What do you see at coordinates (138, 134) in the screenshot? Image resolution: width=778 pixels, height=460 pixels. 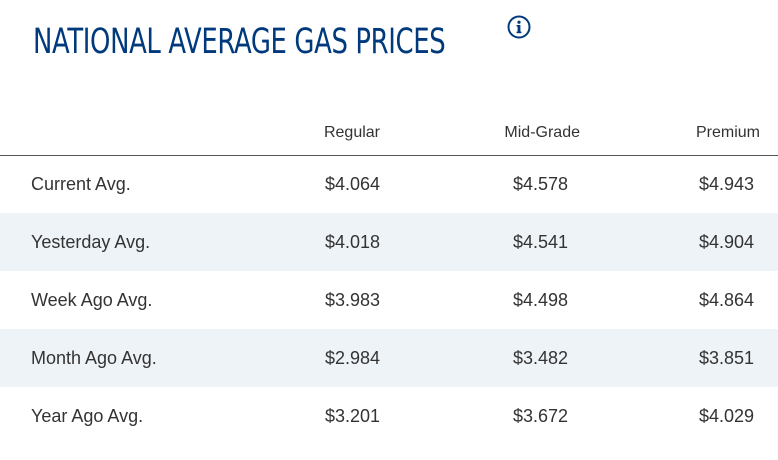 I see `header-label-blank` at bounding box center [138, 134].